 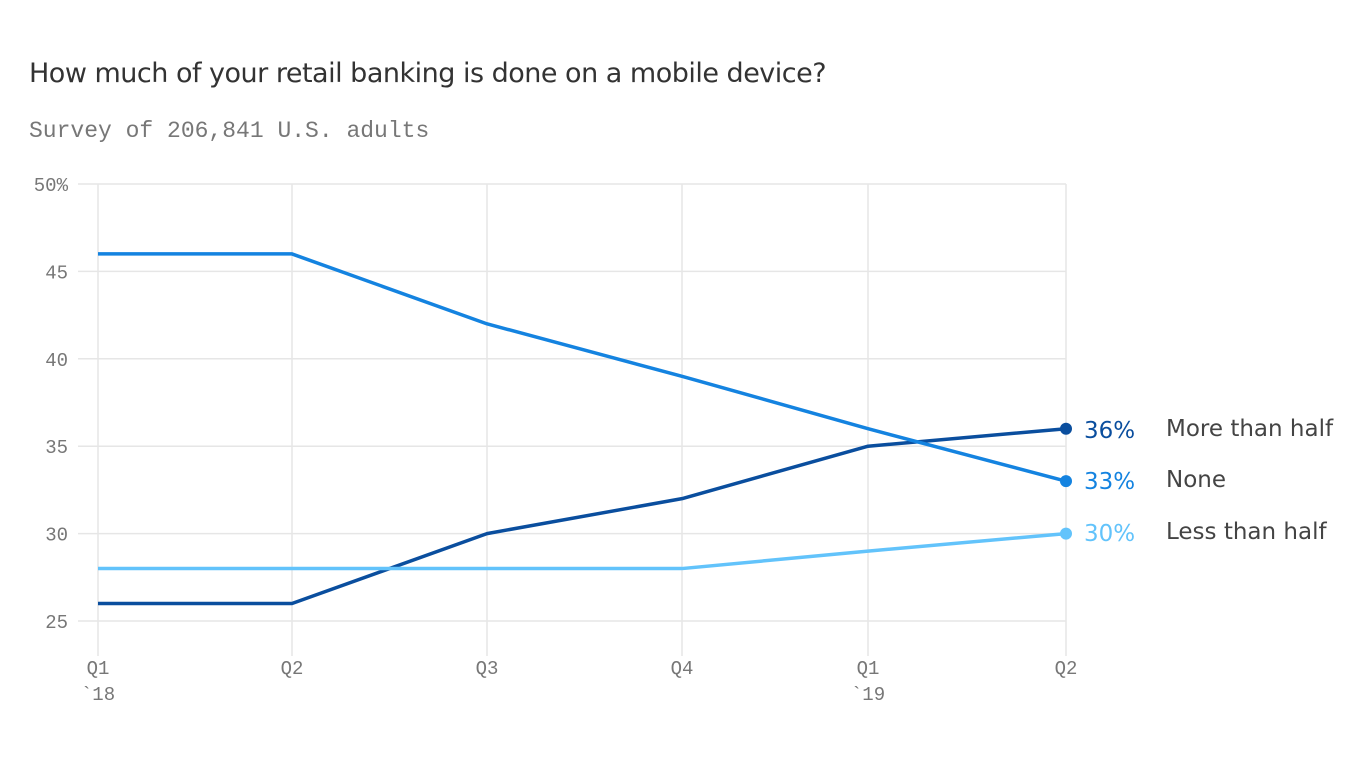 I want to click on y-tick-label: 40, so click(x=56, y=361).